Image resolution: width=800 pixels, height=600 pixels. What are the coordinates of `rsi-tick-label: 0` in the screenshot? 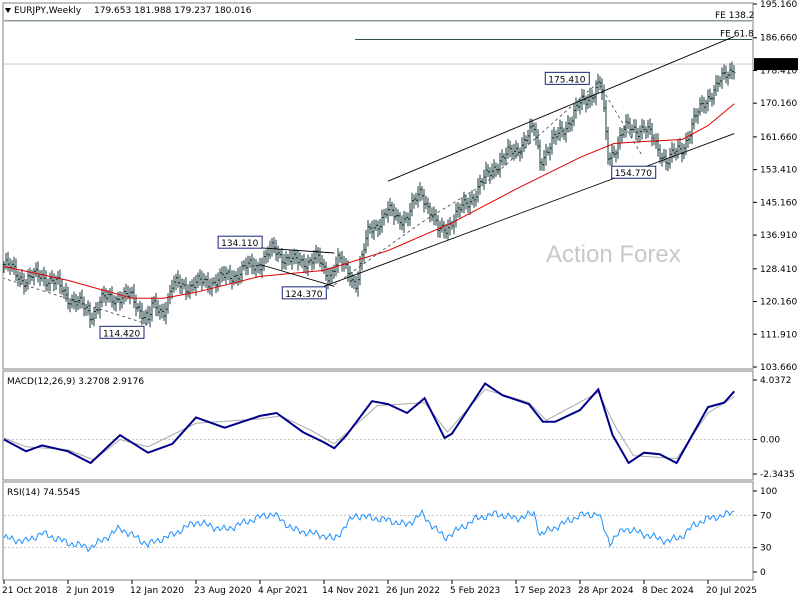 It's located at (763, 573).